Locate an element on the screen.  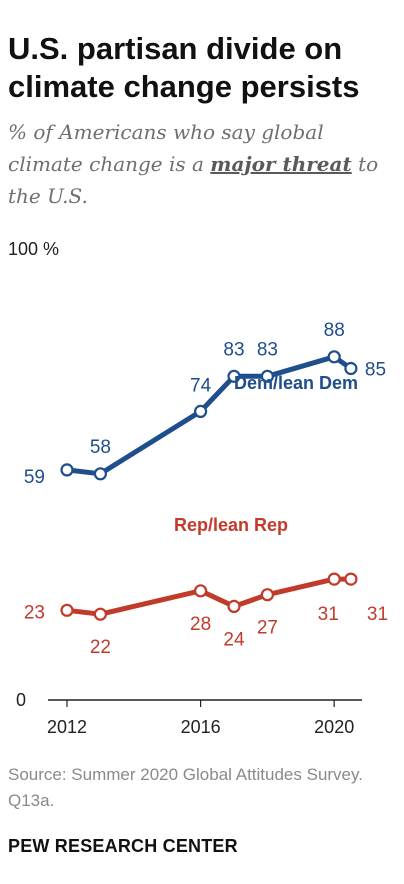
data-label-dem-lean-dem: 58 is located at coordinates (100, 447).